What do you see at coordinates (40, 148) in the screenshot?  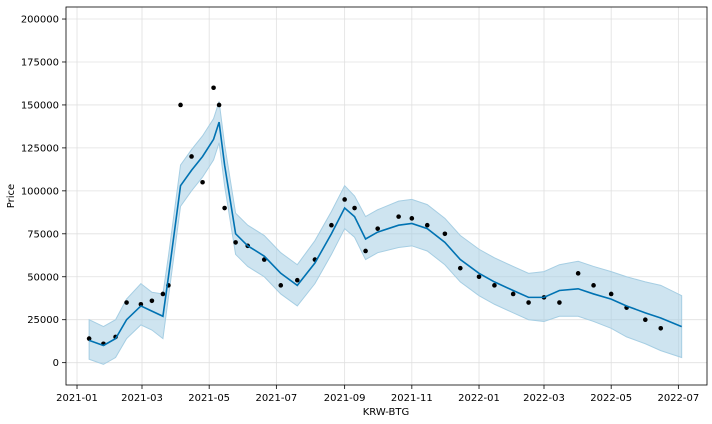 I see `y-tick-label: 125000` at bounding box center [40, 148].